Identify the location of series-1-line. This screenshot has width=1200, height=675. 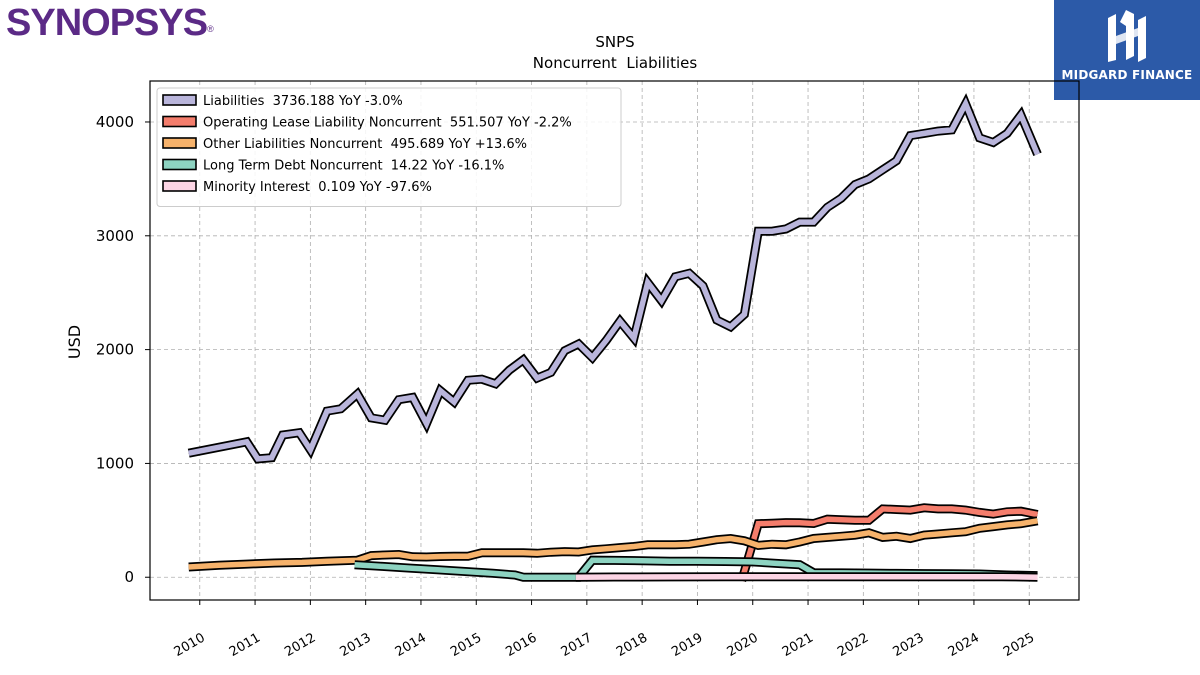
(889, 543).